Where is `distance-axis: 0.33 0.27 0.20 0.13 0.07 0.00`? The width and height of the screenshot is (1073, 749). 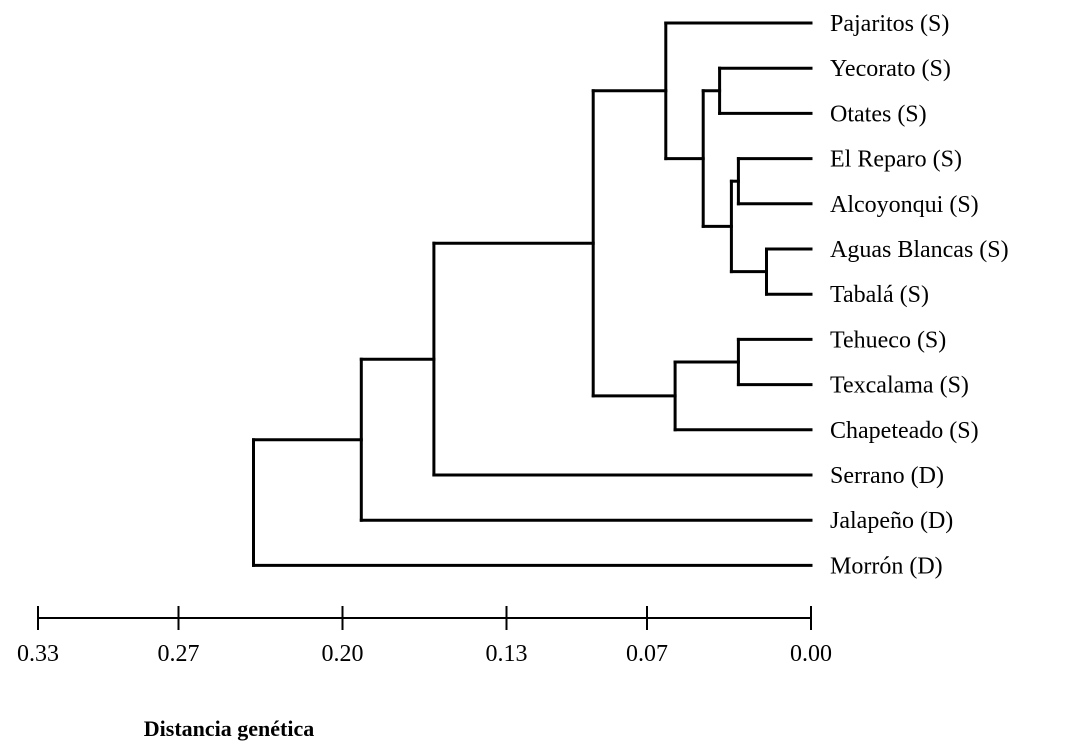
distance-axis: 0.33 0.27 0.20 0.13 0.07 0.00 is located at coordinates (424, 636).